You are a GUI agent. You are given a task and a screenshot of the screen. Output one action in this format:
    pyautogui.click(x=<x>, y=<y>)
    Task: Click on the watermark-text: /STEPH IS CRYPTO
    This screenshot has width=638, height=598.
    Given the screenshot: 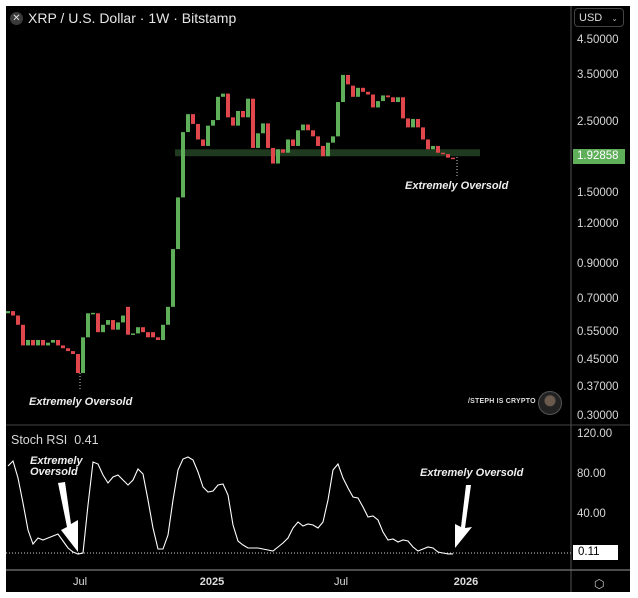 What is the action you would take?
    pyautogui.click(x=502, y=401)
    